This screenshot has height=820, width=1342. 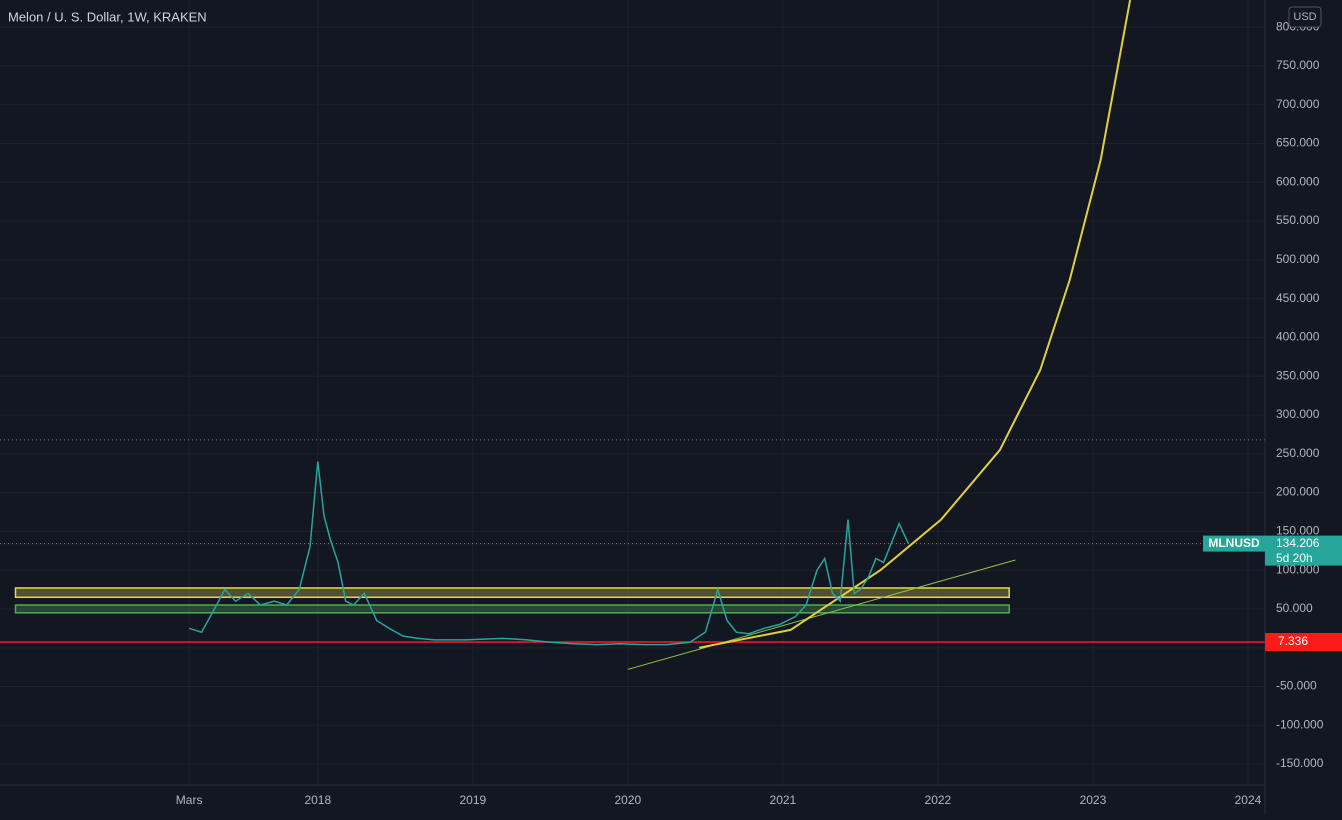 I want to click on trendline, so click(x=821, y=614).